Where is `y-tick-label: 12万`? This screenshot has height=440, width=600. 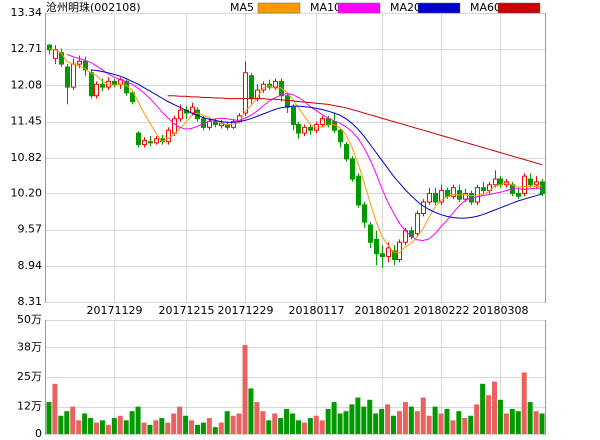
y-tick-label: 12万 is located at coordinates (29, 406).